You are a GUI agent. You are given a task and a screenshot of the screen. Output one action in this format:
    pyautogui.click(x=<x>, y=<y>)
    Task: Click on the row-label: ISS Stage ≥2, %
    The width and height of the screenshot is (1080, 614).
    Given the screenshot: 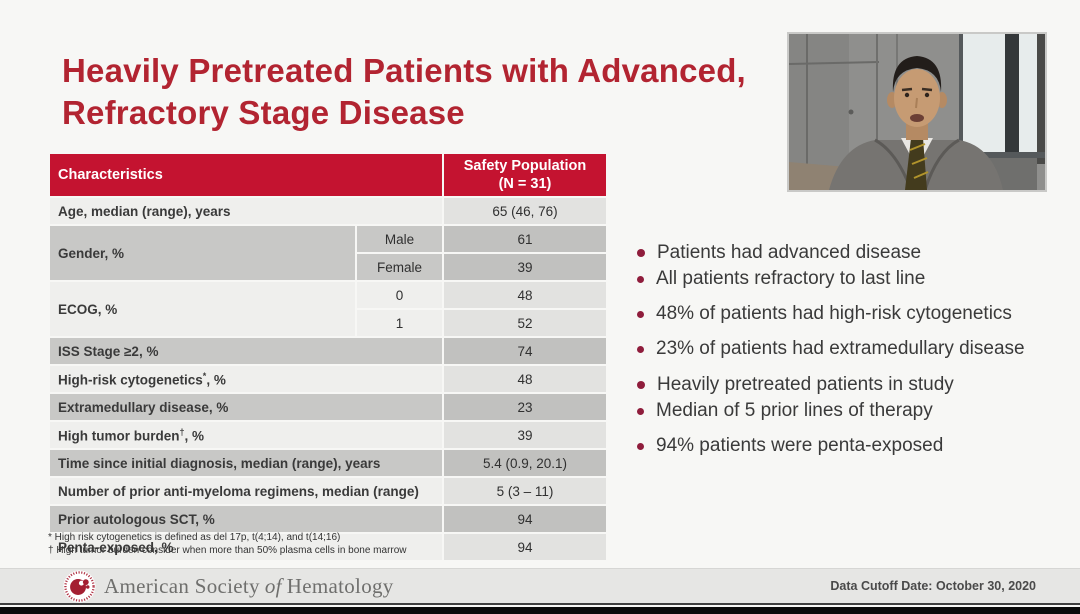 What is the action you would take?
    pyautogui.click(x=246, y=351)
    